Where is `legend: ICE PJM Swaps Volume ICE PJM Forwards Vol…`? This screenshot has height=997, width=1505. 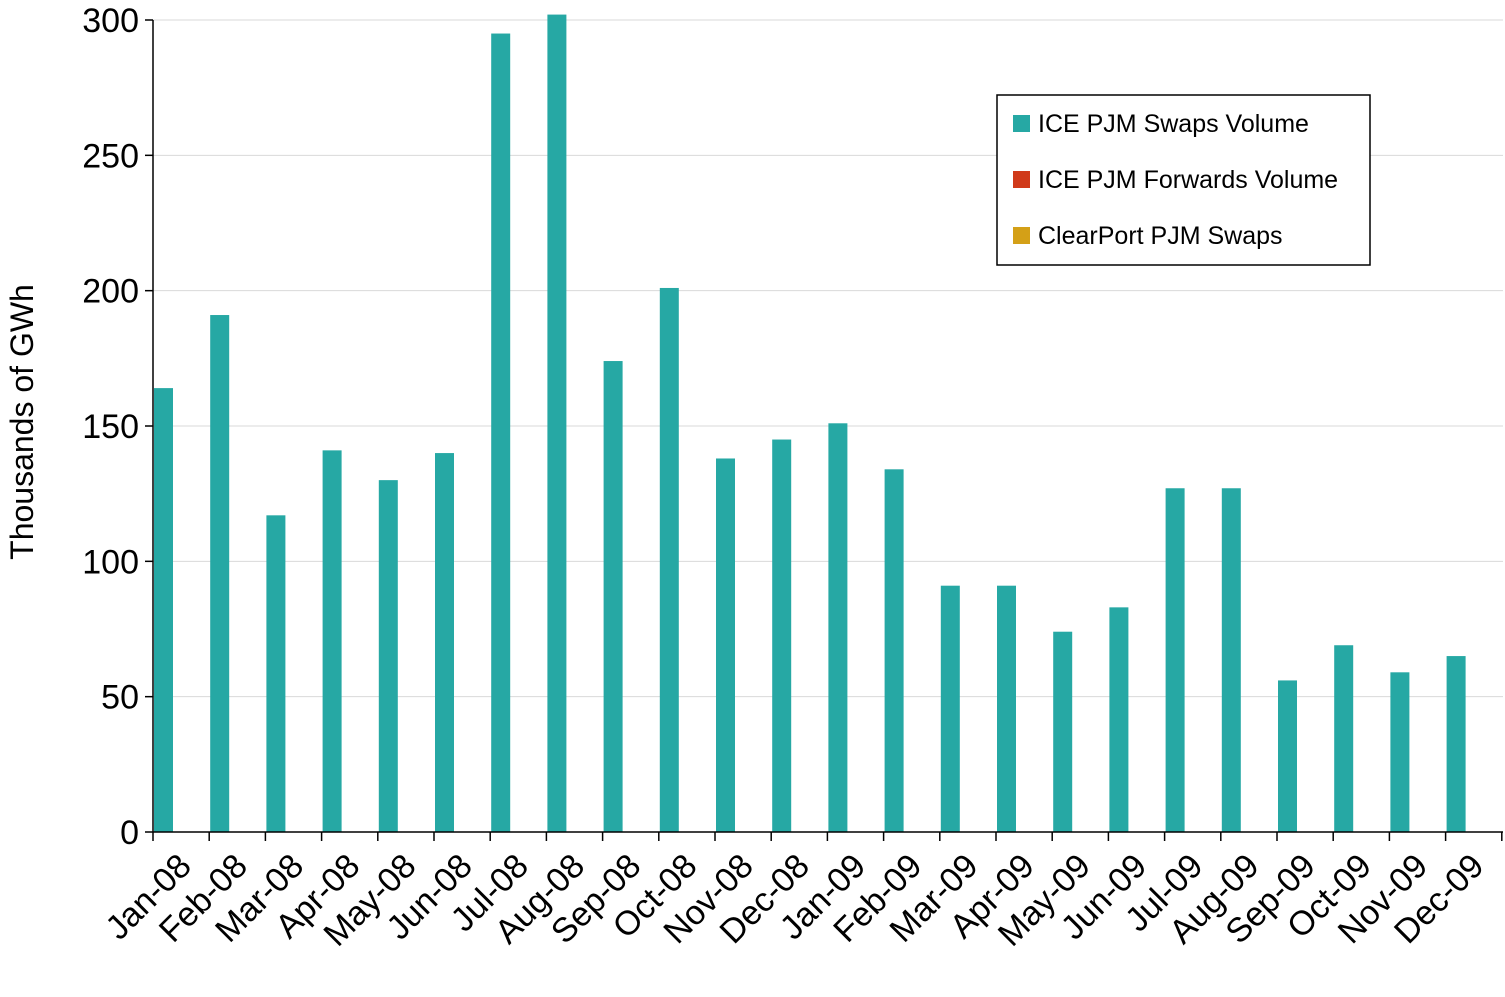
legend: ICE PJM Swaps Volume ICE PJM Forwards Vol… is located at coordinates (1183, 180).